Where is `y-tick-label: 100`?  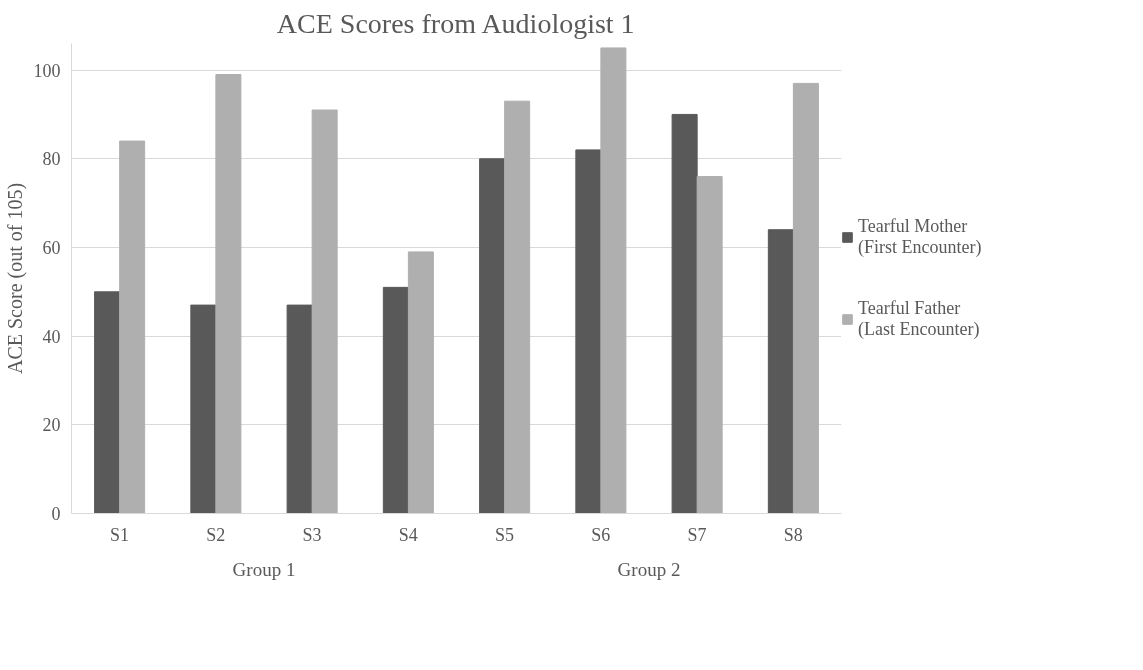
y-tick-label: 100 is located at coordinates (47, 70).